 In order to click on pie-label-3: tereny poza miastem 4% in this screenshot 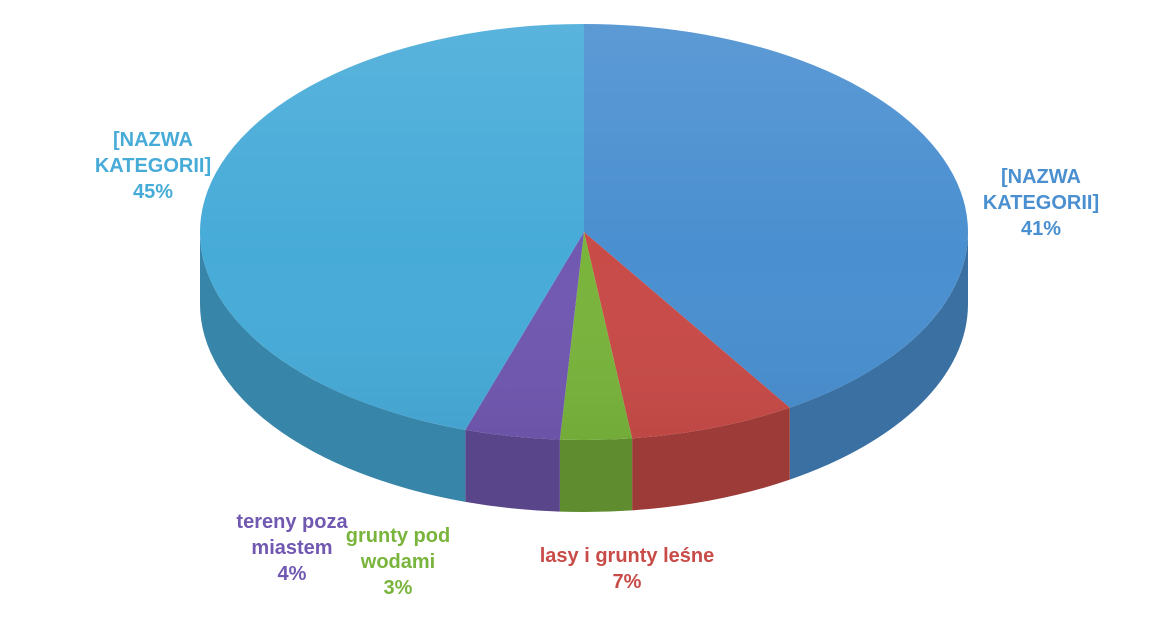, I will do `click(292, 548)`.